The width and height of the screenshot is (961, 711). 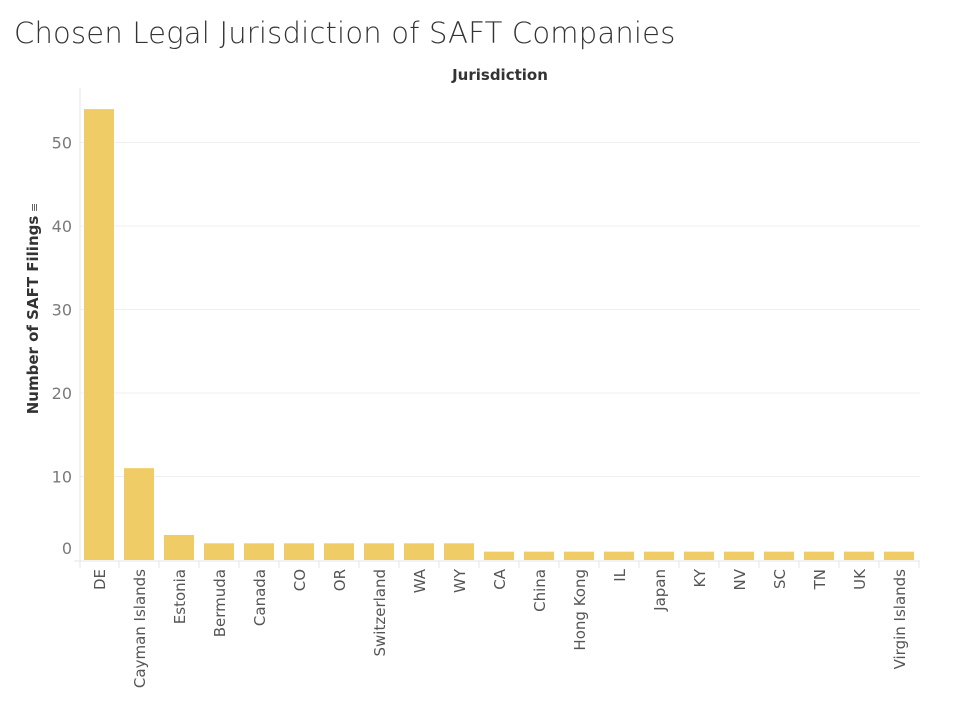 What do you see at coordinates (260, 597) in the screenshot?
I see `x-tick-label: Canada` at bounding box center [260, 597].